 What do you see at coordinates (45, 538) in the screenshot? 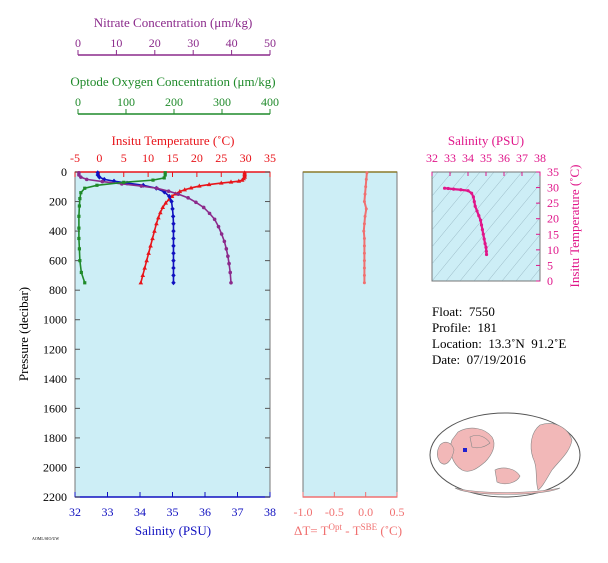
I see `footer-note: AOML/SIO/UW` at bounding box center [45, 538].